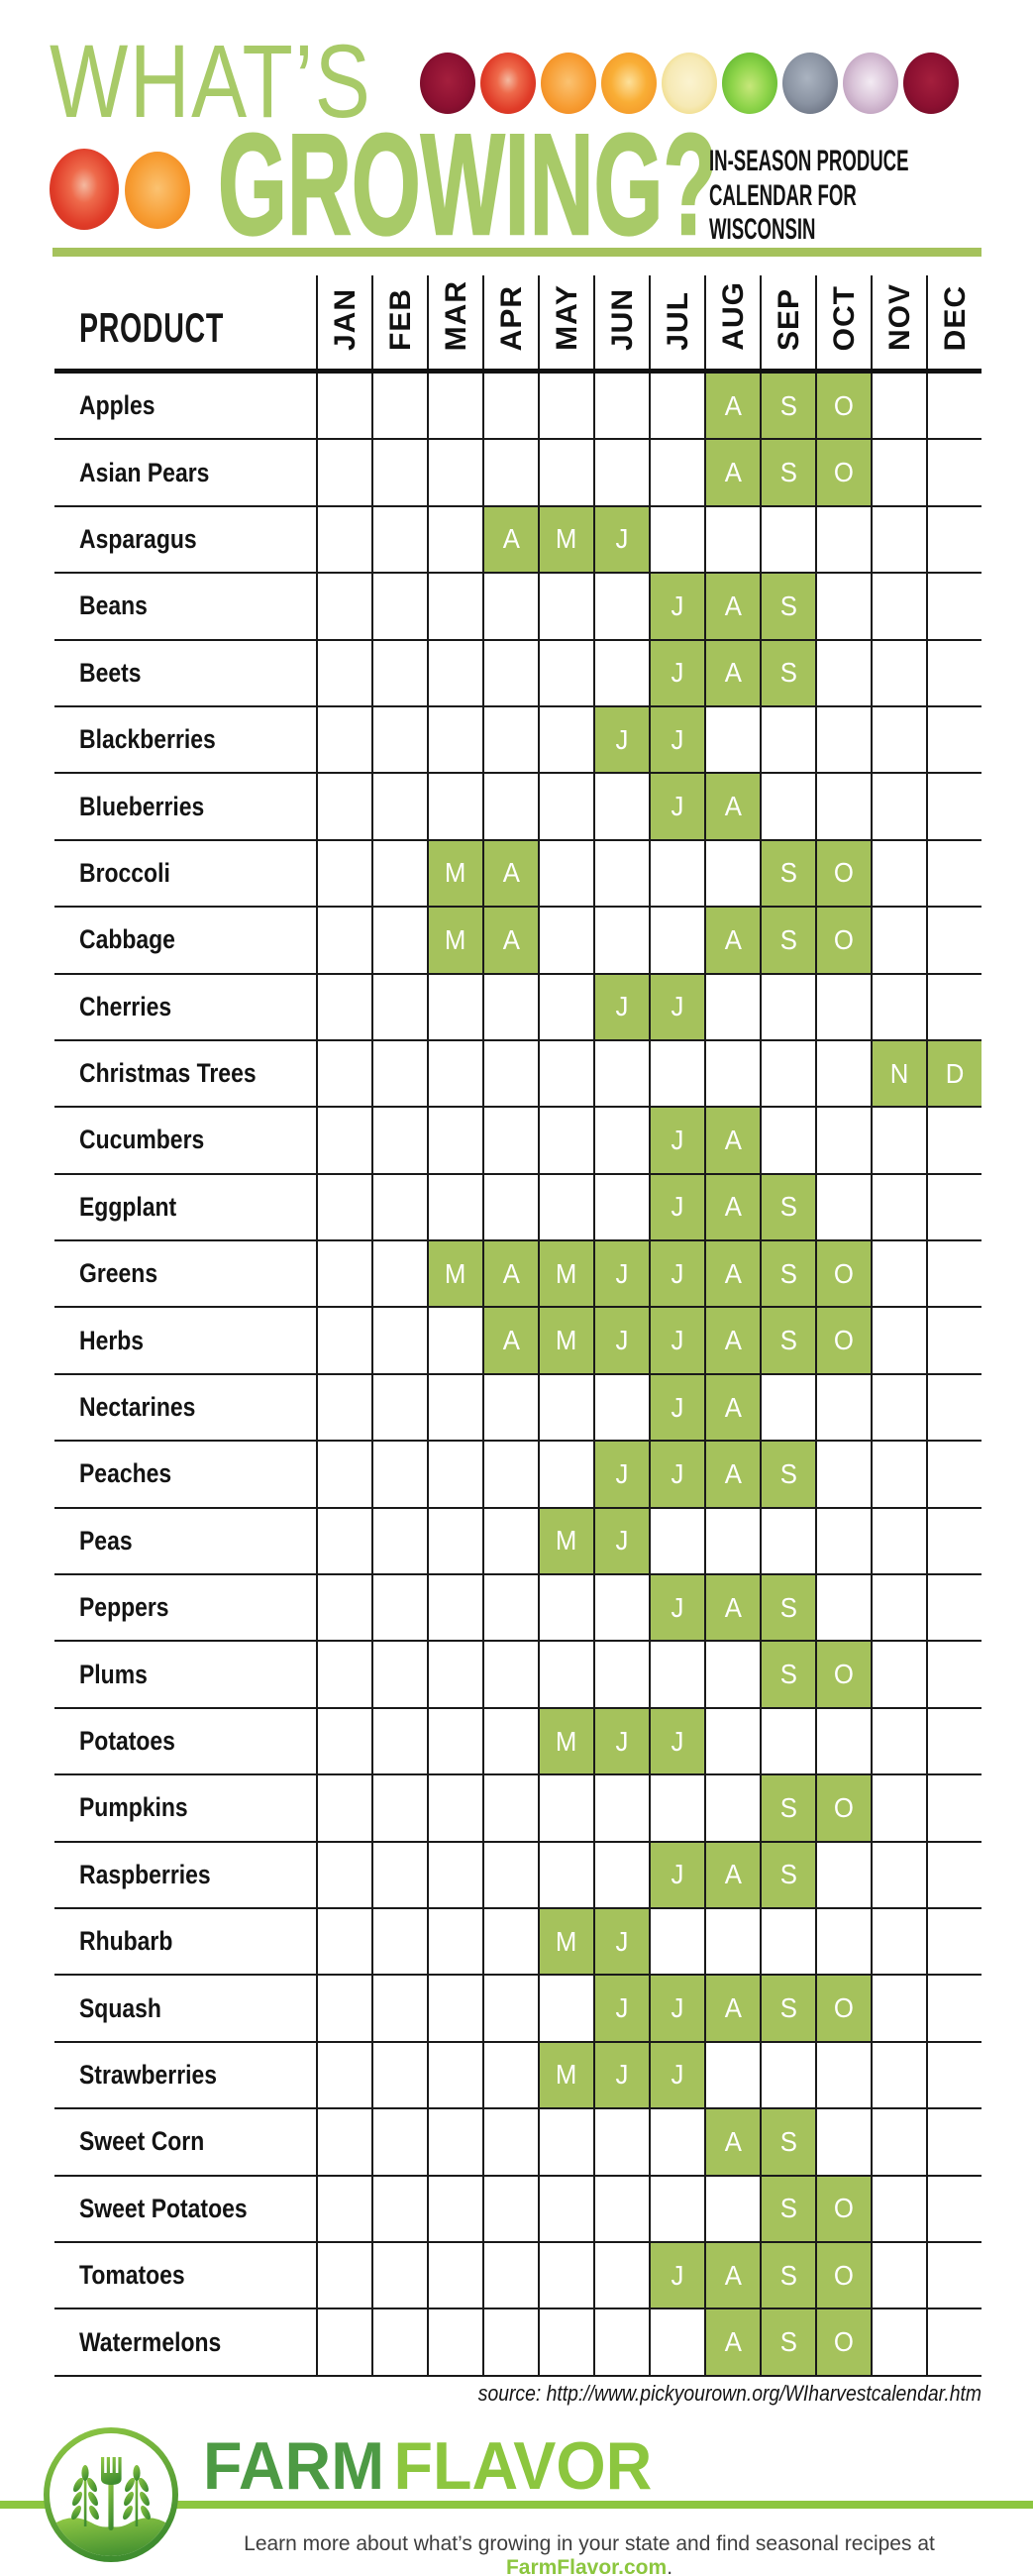  What do you see at coordinates (516, 2505) in the screenshot?
I see `footer-green-bar` at bounding box center [516, 2505].